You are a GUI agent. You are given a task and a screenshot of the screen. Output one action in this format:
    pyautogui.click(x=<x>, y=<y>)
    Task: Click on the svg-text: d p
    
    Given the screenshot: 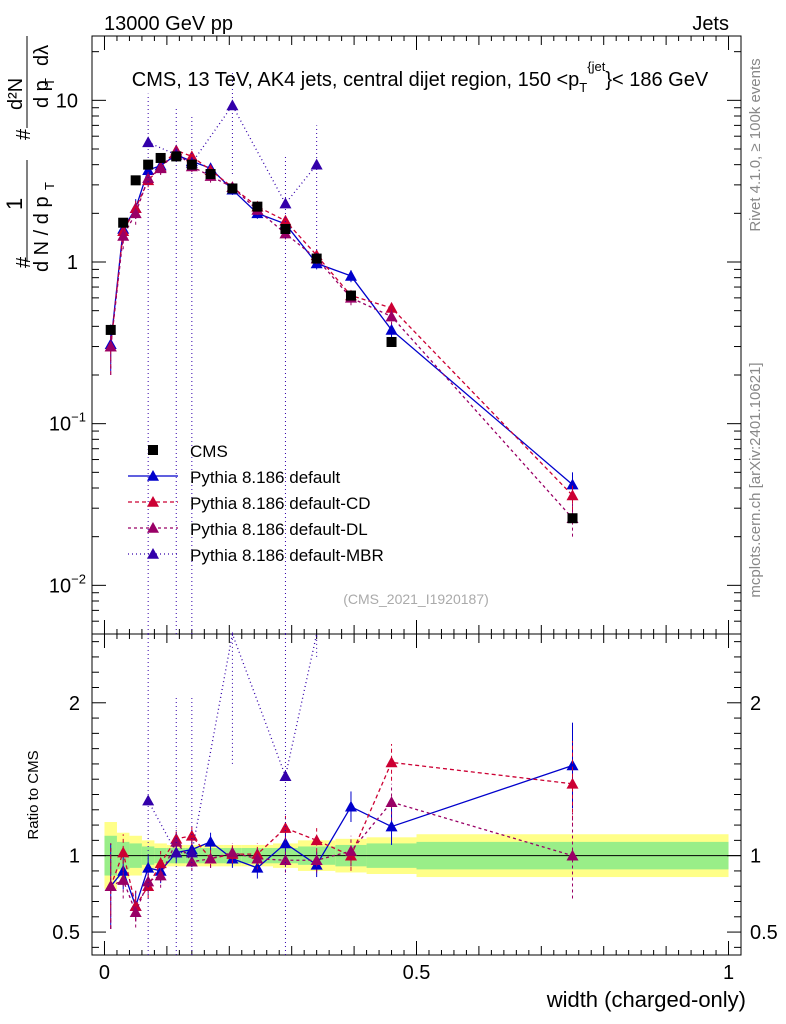 What is the action you would take?
    pyautogui.click(x=42, y=94)
    